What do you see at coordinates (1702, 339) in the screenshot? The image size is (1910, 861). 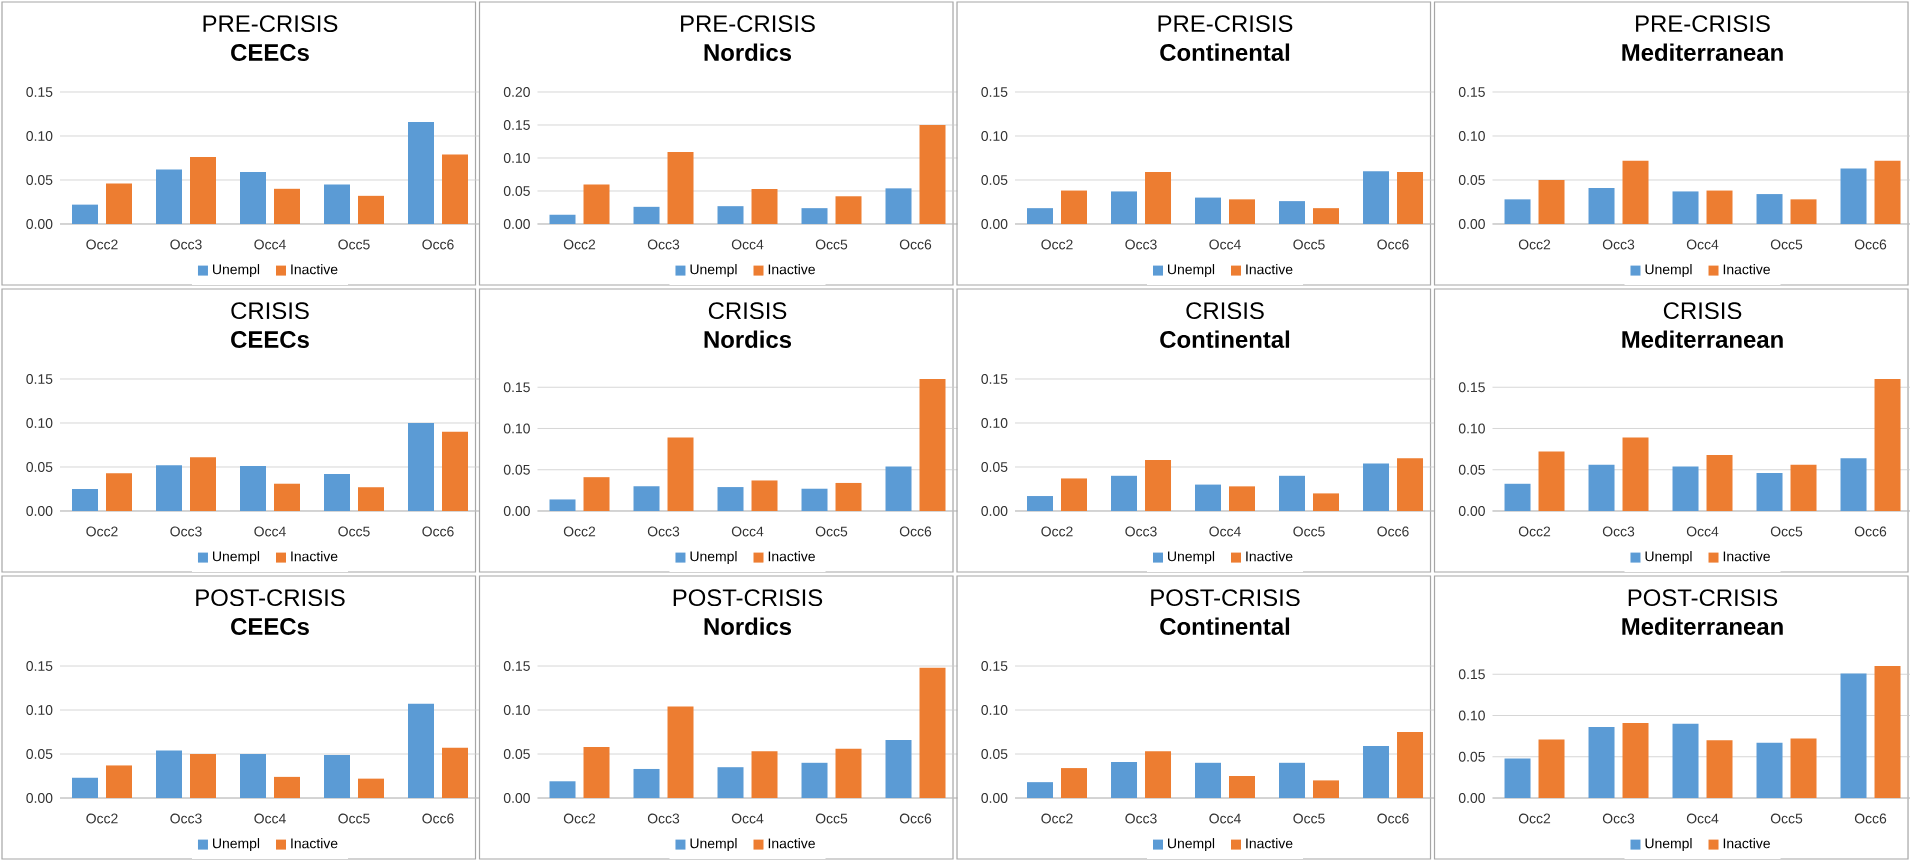 I see `chart-subtitle: Mediterranean` at bounding box center [1702, 339].